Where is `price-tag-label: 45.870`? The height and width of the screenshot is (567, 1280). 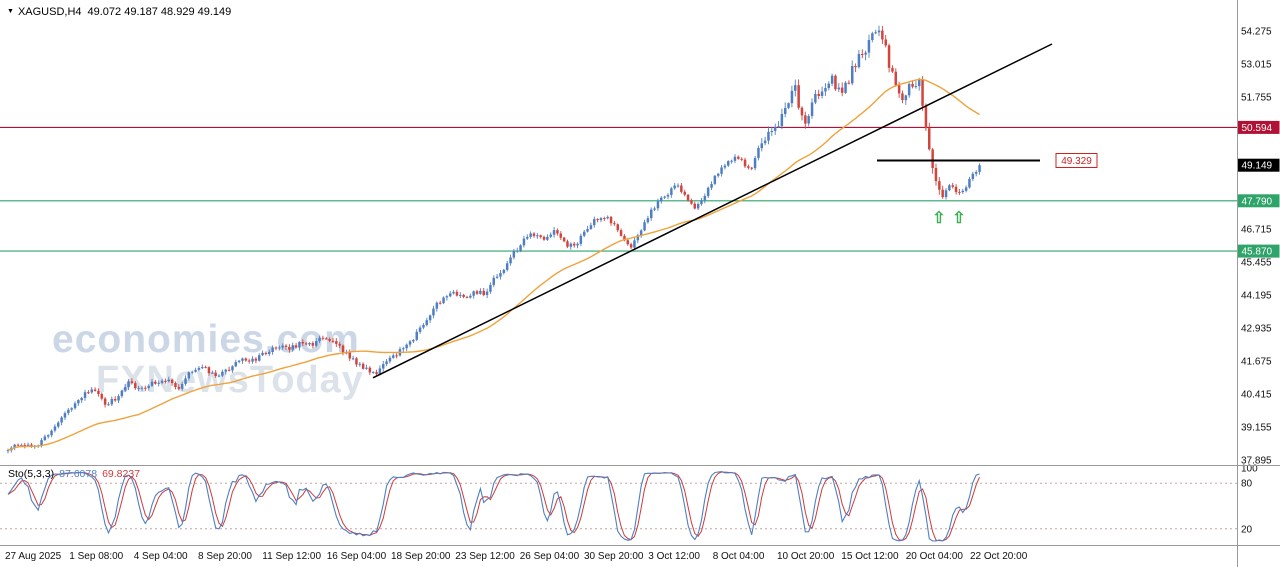
price-tag-label: 45.870 is located at coordinates (1257, 252).